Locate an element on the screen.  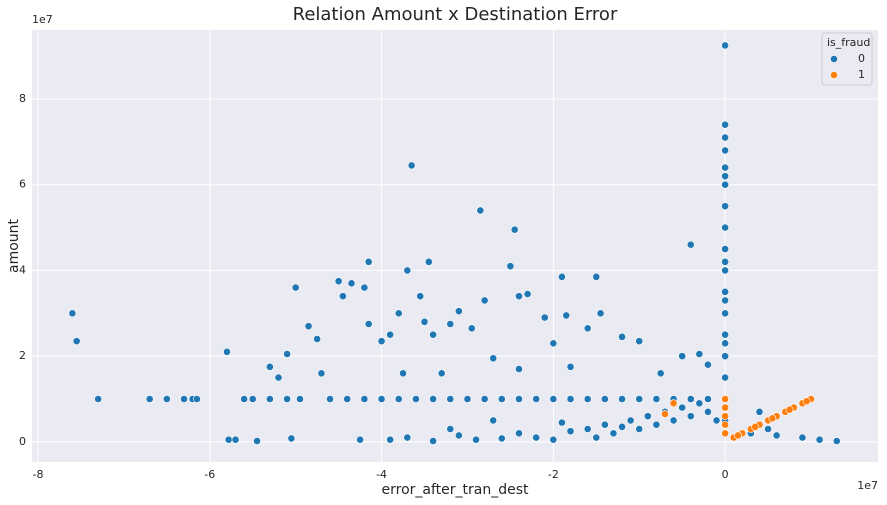
y-tick-label: 8 is located at coordinates (22, 98).